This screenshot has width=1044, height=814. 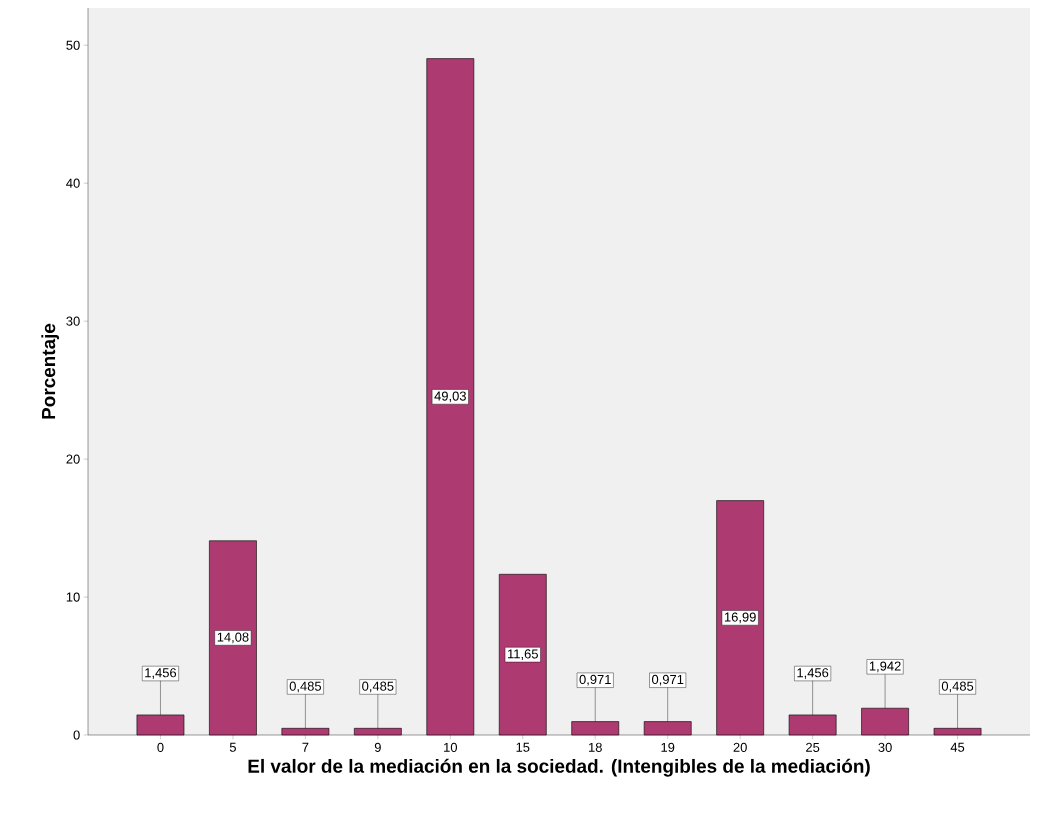 I want to click on x-tick-label: 15, so click(x=523, y=747).